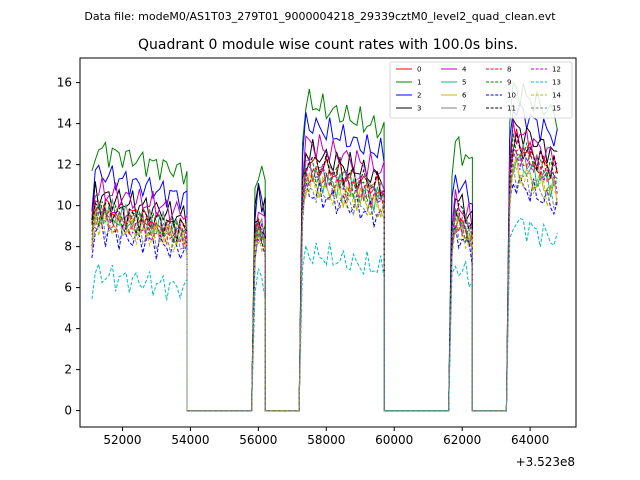  I want to click on y-tick-label: 4, so click(68, 329).